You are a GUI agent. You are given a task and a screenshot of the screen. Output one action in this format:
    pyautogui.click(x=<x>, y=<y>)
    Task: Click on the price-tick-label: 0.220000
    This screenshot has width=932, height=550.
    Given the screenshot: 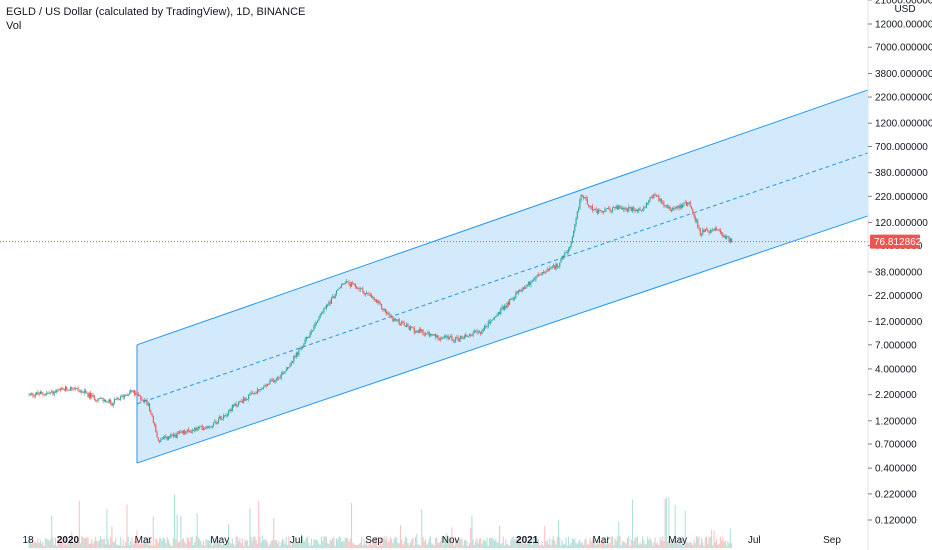 What is the action you would take?
    pyautogui.click(x=896, y=494)
    